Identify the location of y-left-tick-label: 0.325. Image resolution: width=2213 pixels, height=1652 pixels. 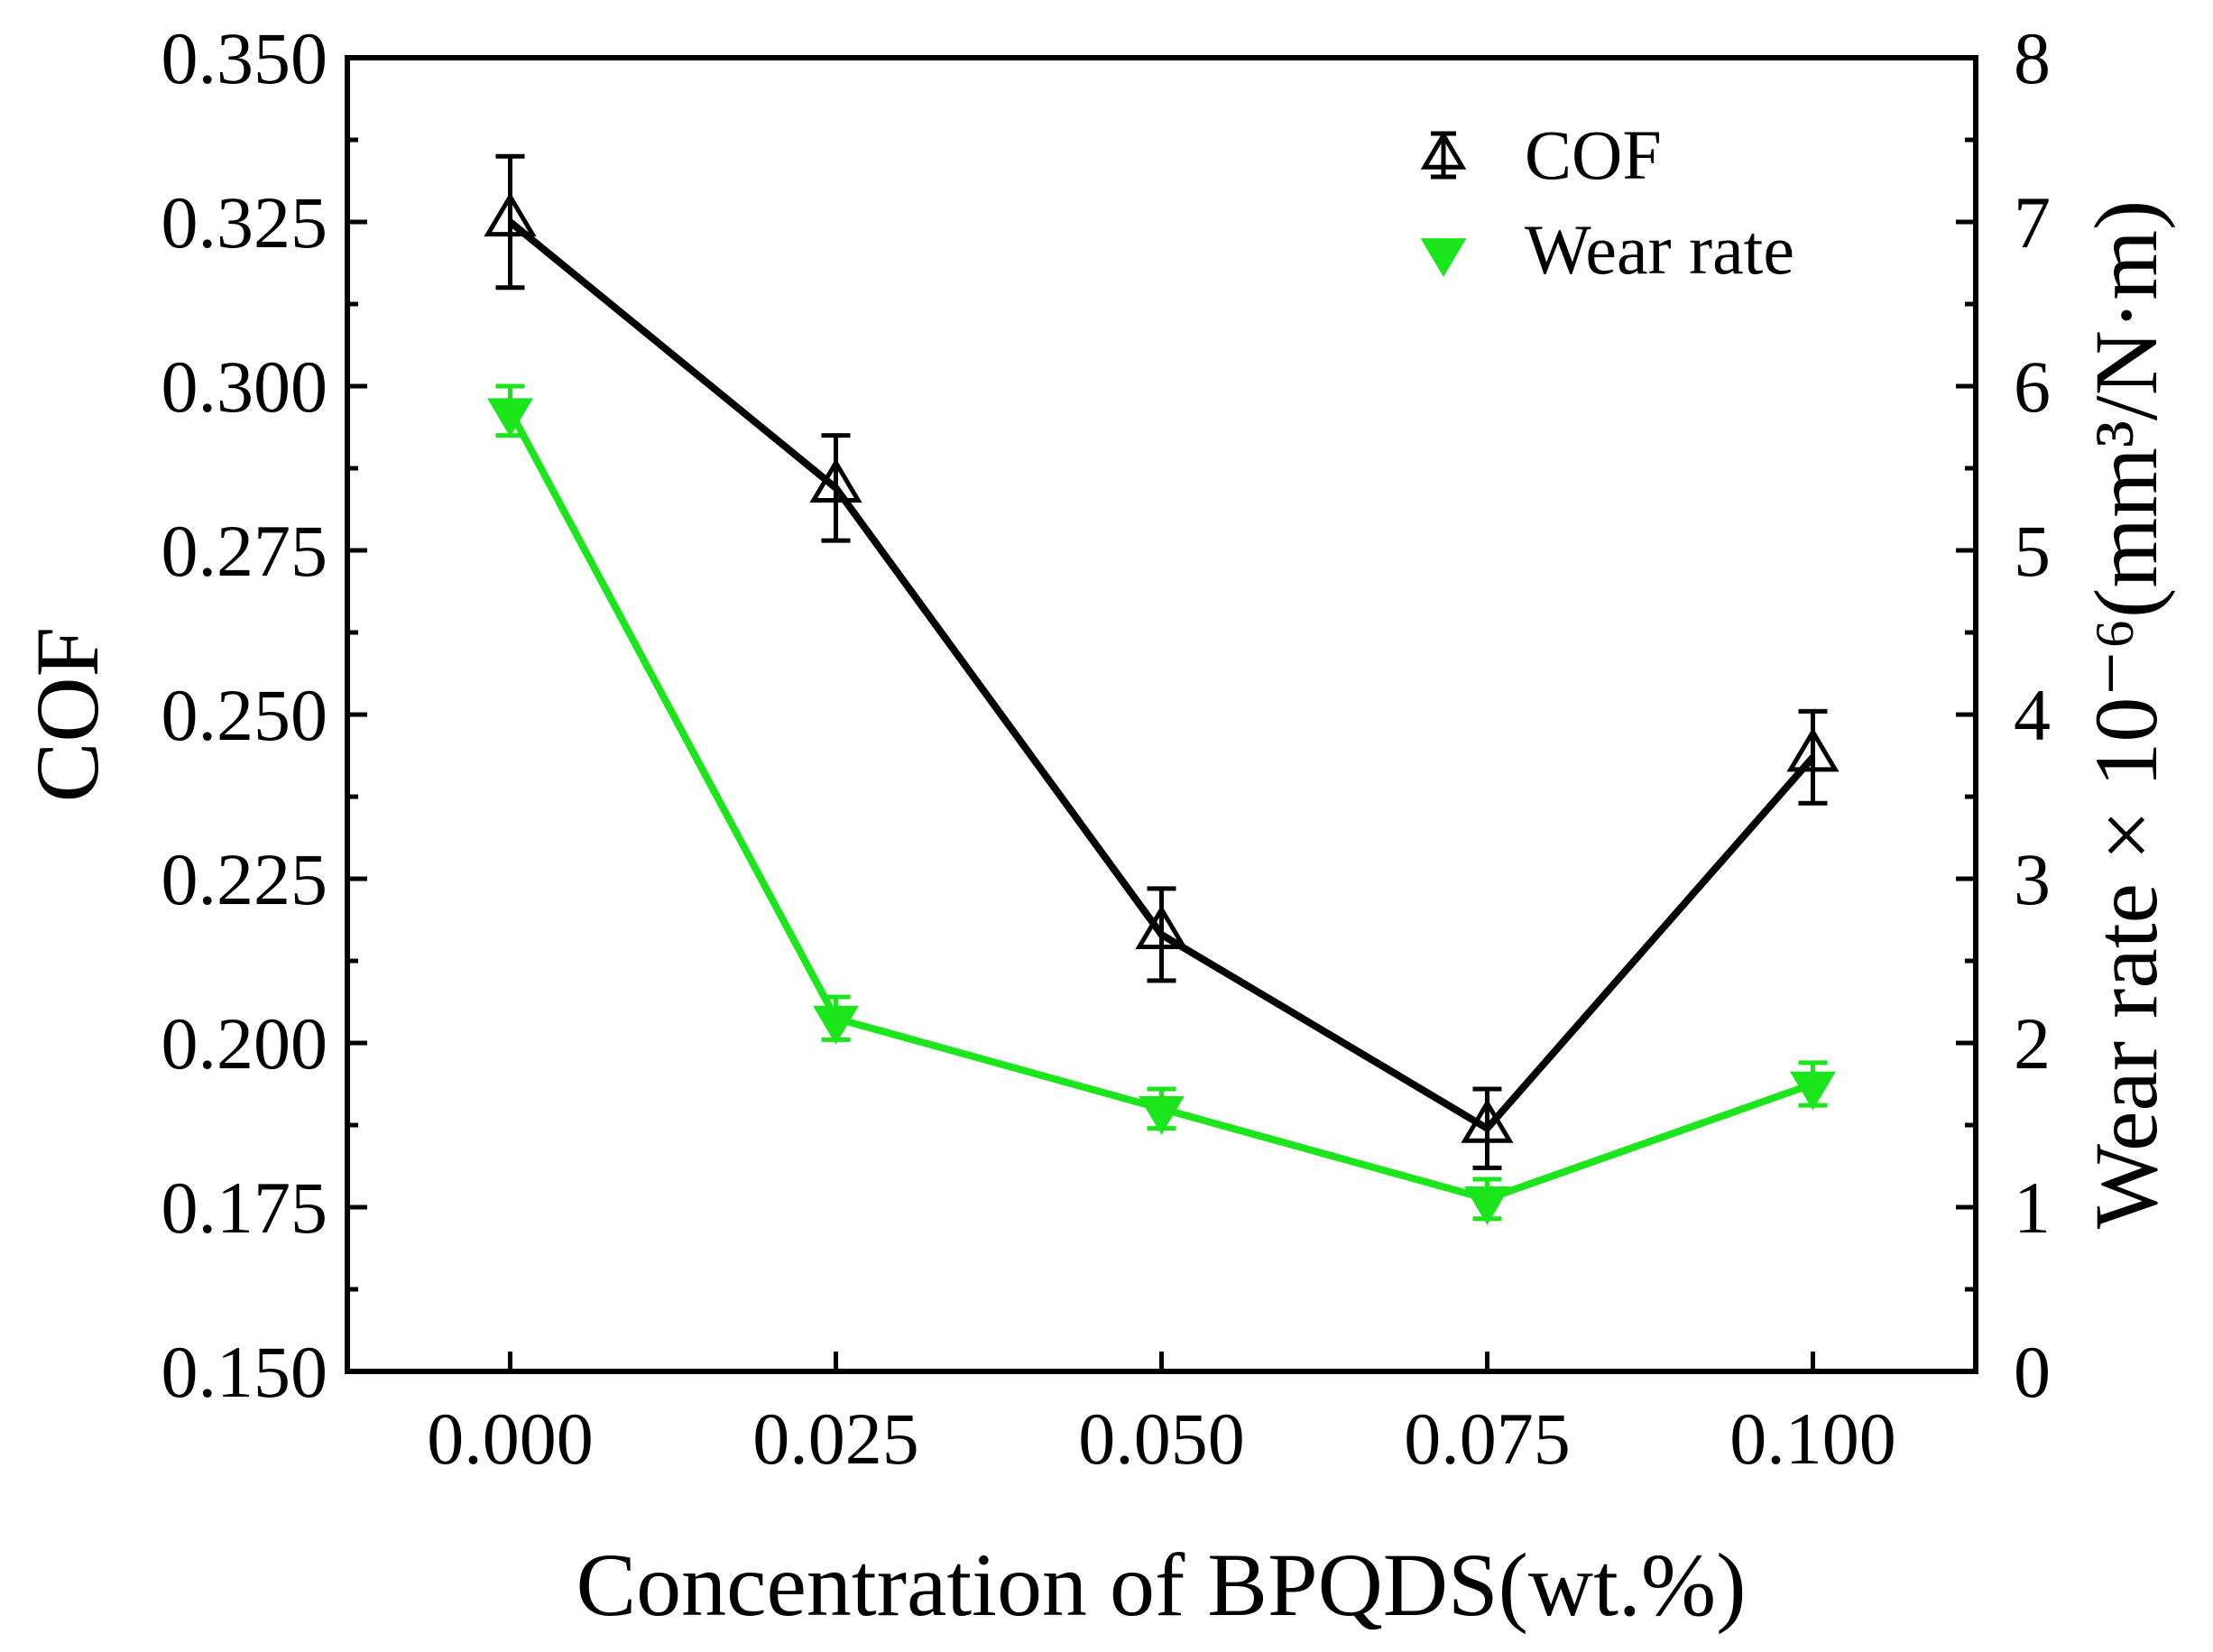
(244, 222).